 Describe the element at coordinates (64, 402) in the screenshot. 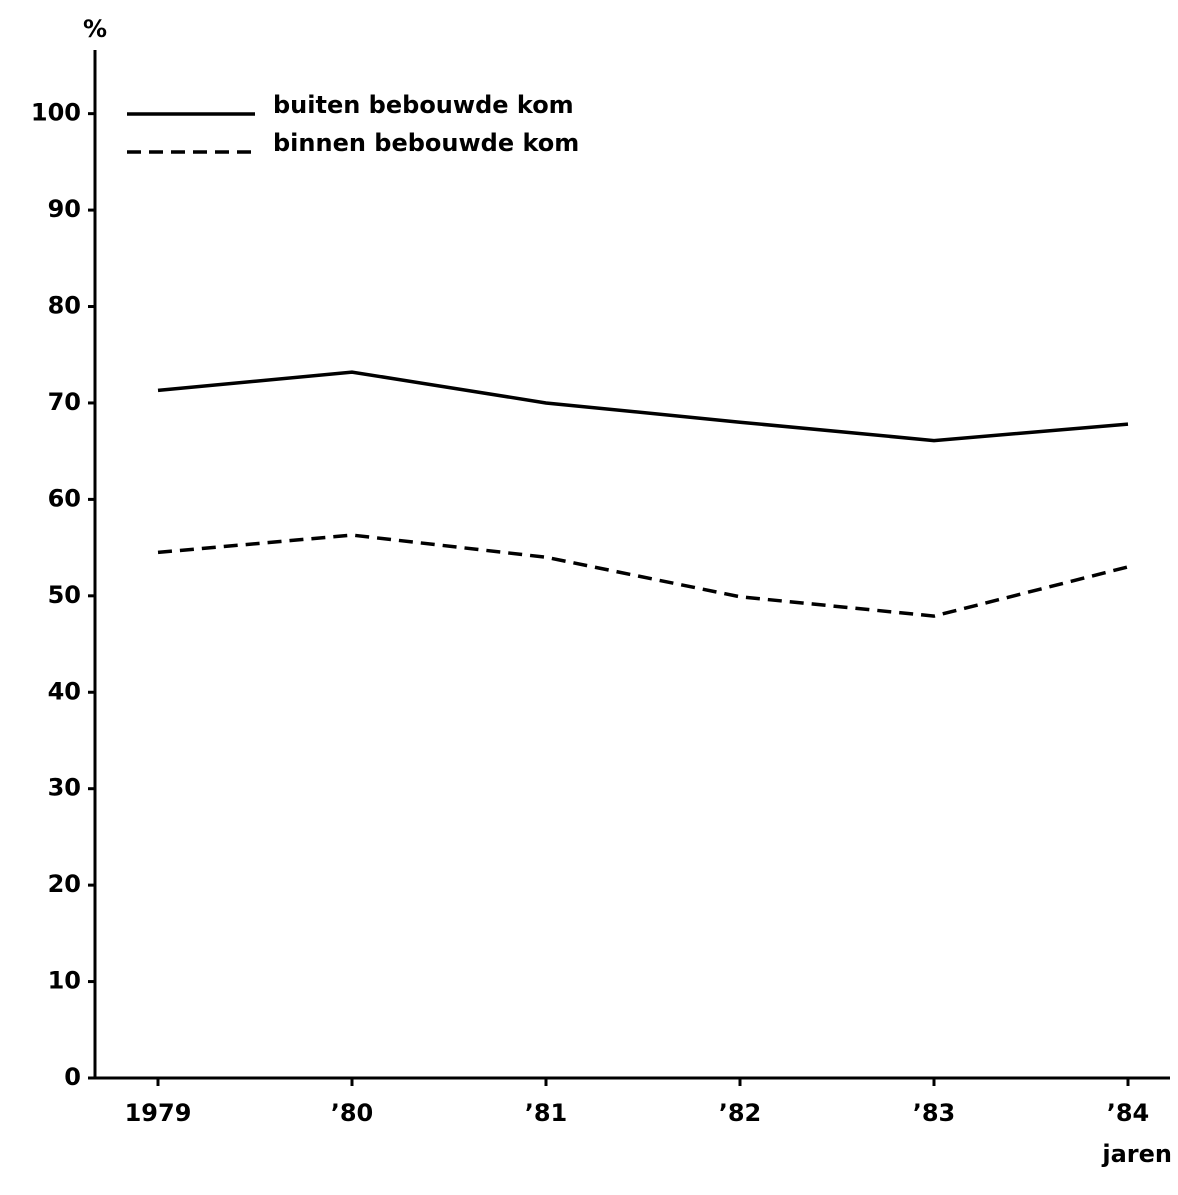

I see `y-tick-label: 70` at that location.